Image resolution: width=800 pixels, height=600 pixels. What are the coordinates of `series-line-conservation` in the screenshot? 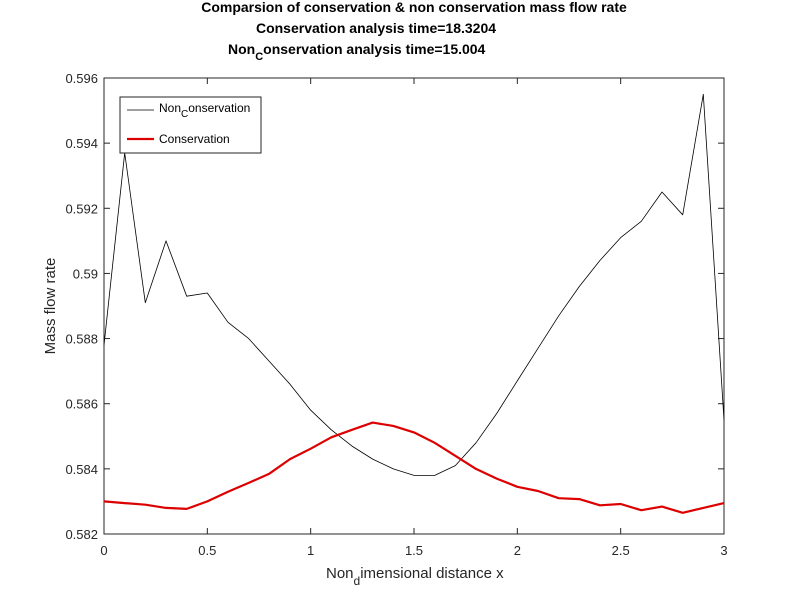 It's located at (414, 467).